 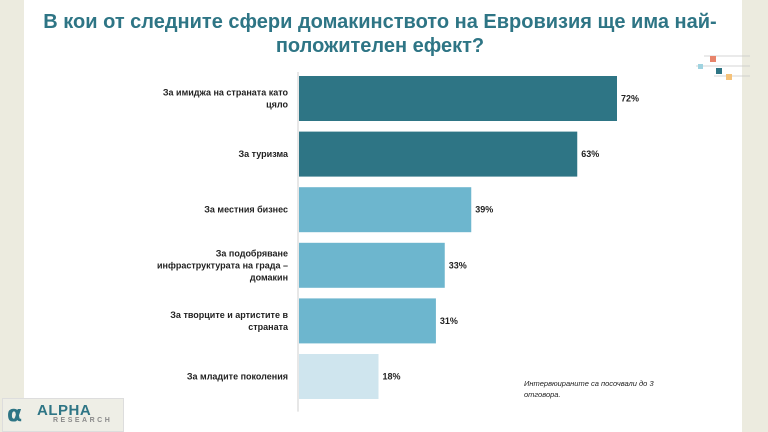 I want to click on value-label-4: 31%, so click(x=449, y=321).